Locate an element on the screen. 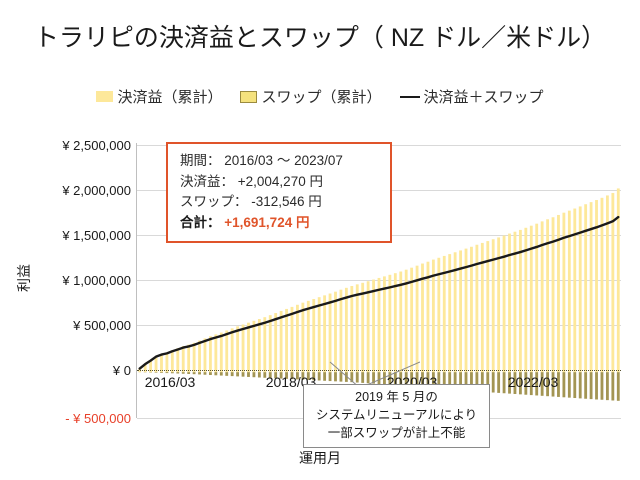 The width and height of the screenshot is (640, 480). summary-period-row: 期間： 2016/03 〜 2023/07 is located at coordinates (280, 161).